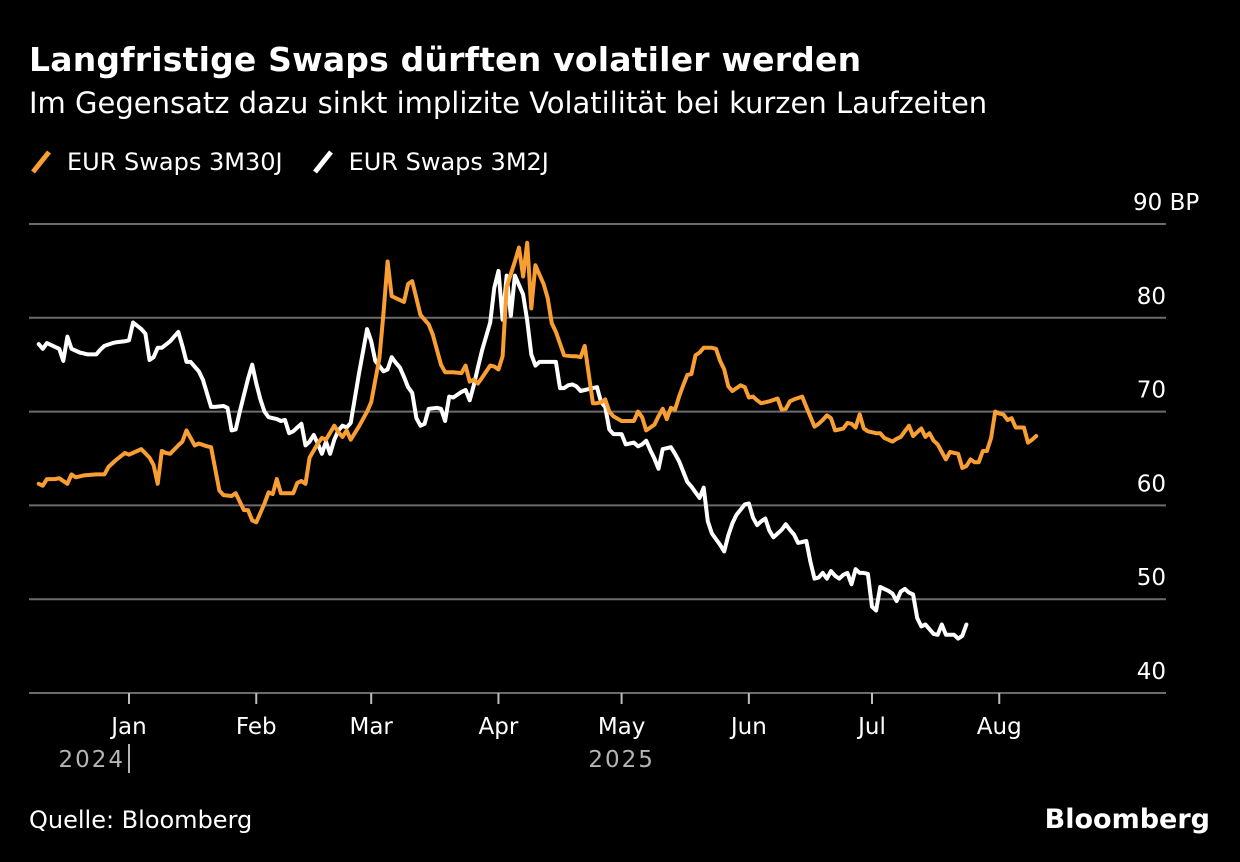 The image size is (1240, 862). What do you see at coordinates (1151, 578) in the screenshot?
I see `y-tick-label-50: 50` at bounding box center [1151, 578].